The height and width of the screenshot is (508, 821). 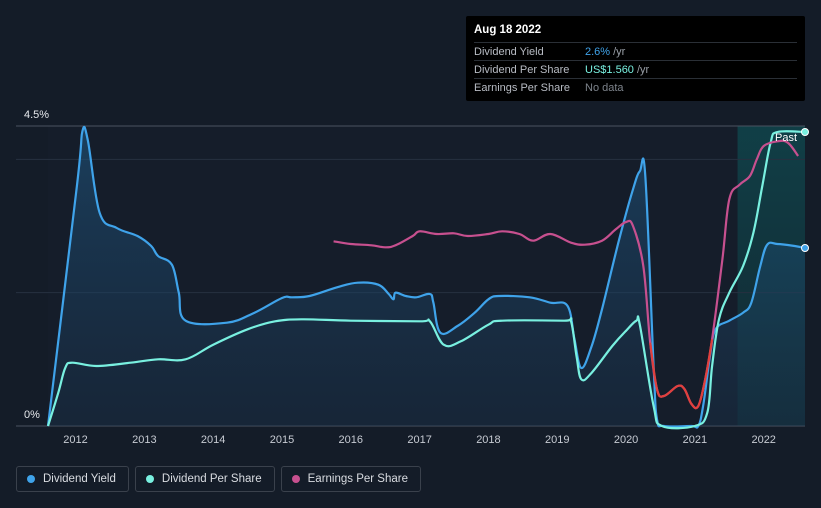 I want to click on dividend-per-share-end-marker, so click(x=805, y=132).